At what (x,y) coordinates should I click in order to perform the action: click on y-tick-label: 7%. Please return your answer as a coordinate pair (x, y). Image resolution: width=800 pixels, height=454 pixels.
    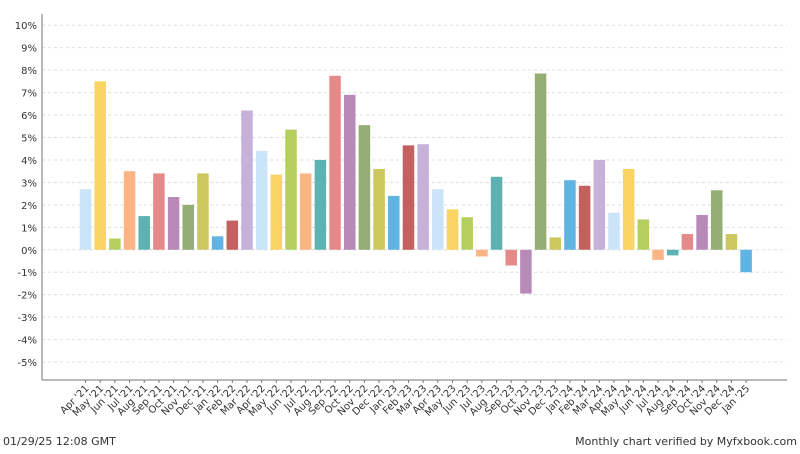
    Looking at the image, I should click on (29, 94).